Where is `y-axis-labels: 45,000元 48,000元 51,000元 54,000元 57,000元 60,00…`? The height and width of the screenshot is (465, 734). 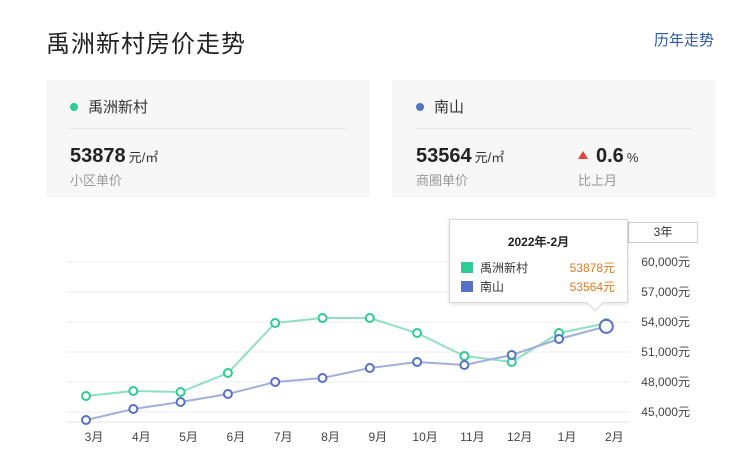
y-axis-labels: 45,000元 48,000元 51,000元 54,000元 57,000元 60,00… is located at coordinates (665, 337).